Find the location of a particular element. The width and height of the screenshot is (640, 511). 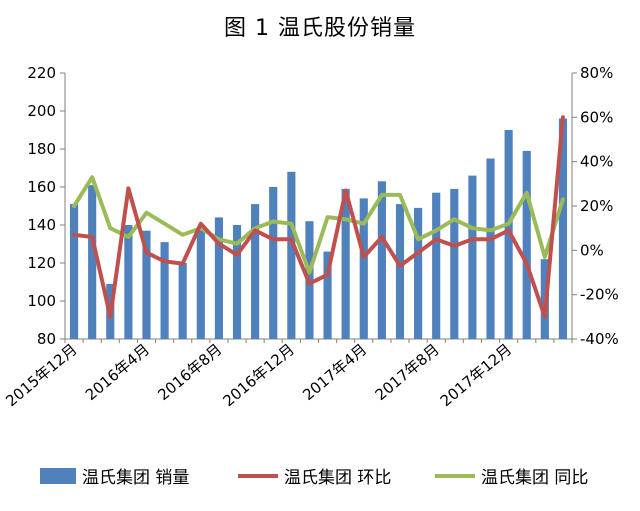

y-right-tick-label: 80% is located at coordinates (596, 73).